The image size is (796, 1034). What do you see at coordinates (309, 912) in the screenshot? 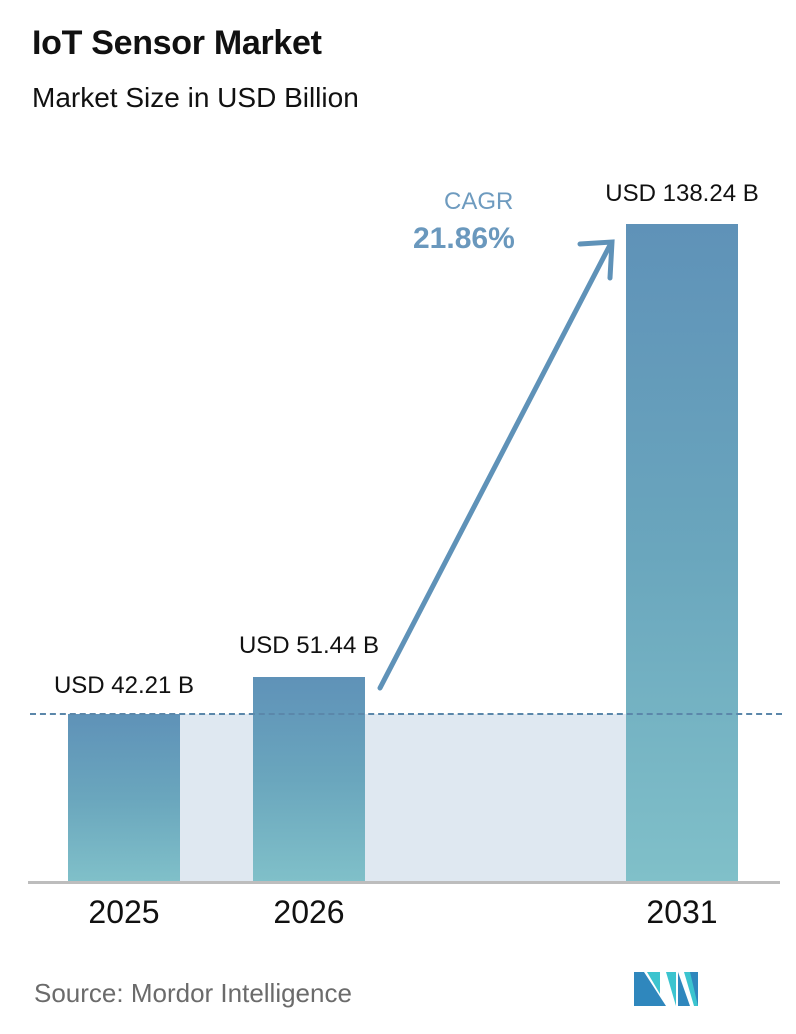
I see `x-label-2026: 2026` at bounding box center [309, 912].